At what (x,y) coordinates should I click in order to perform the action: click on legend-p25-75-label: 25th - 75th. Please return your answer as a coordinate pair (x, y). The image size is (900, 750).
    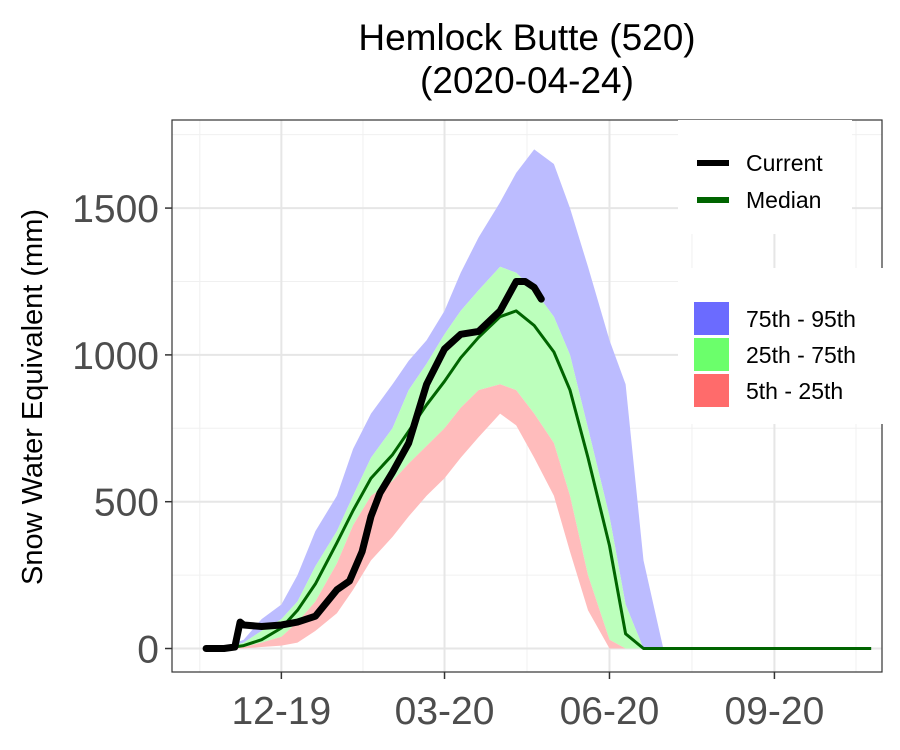
    Looking at the image, I should click on (801, 355).